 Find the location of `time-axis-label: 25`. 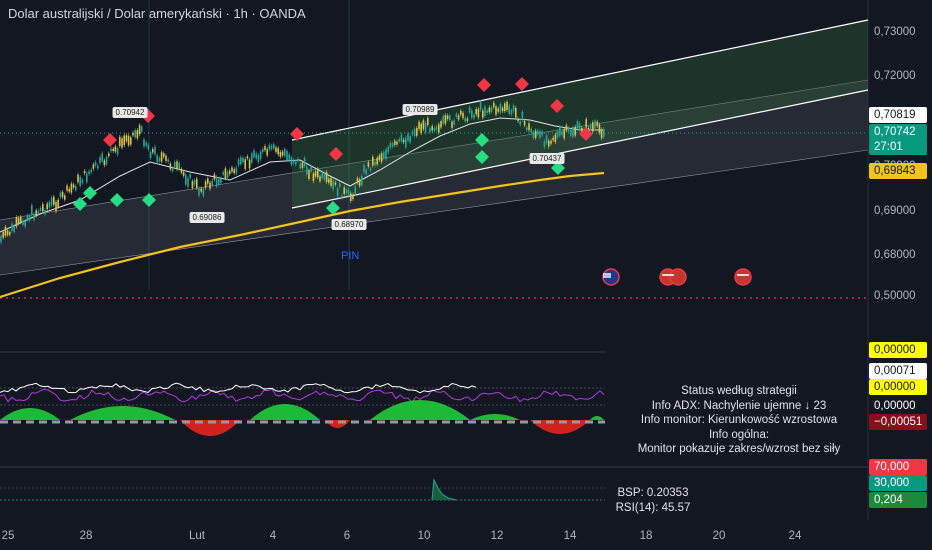

time-axis-label: 25 is located at coordinates (8, 536).